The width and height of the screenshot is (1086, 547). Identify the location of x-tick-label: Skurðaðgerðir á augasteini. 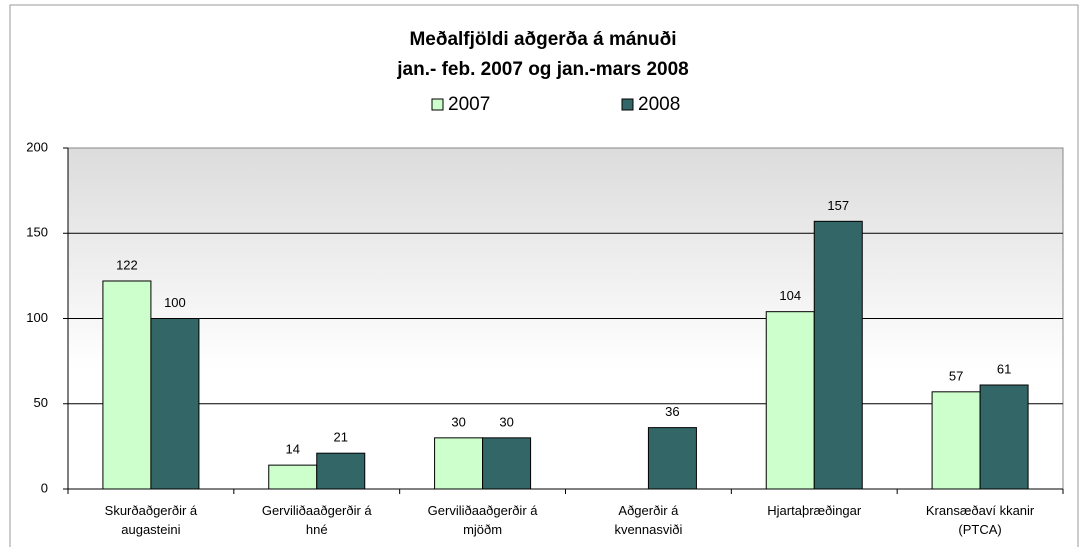
(151, 520).